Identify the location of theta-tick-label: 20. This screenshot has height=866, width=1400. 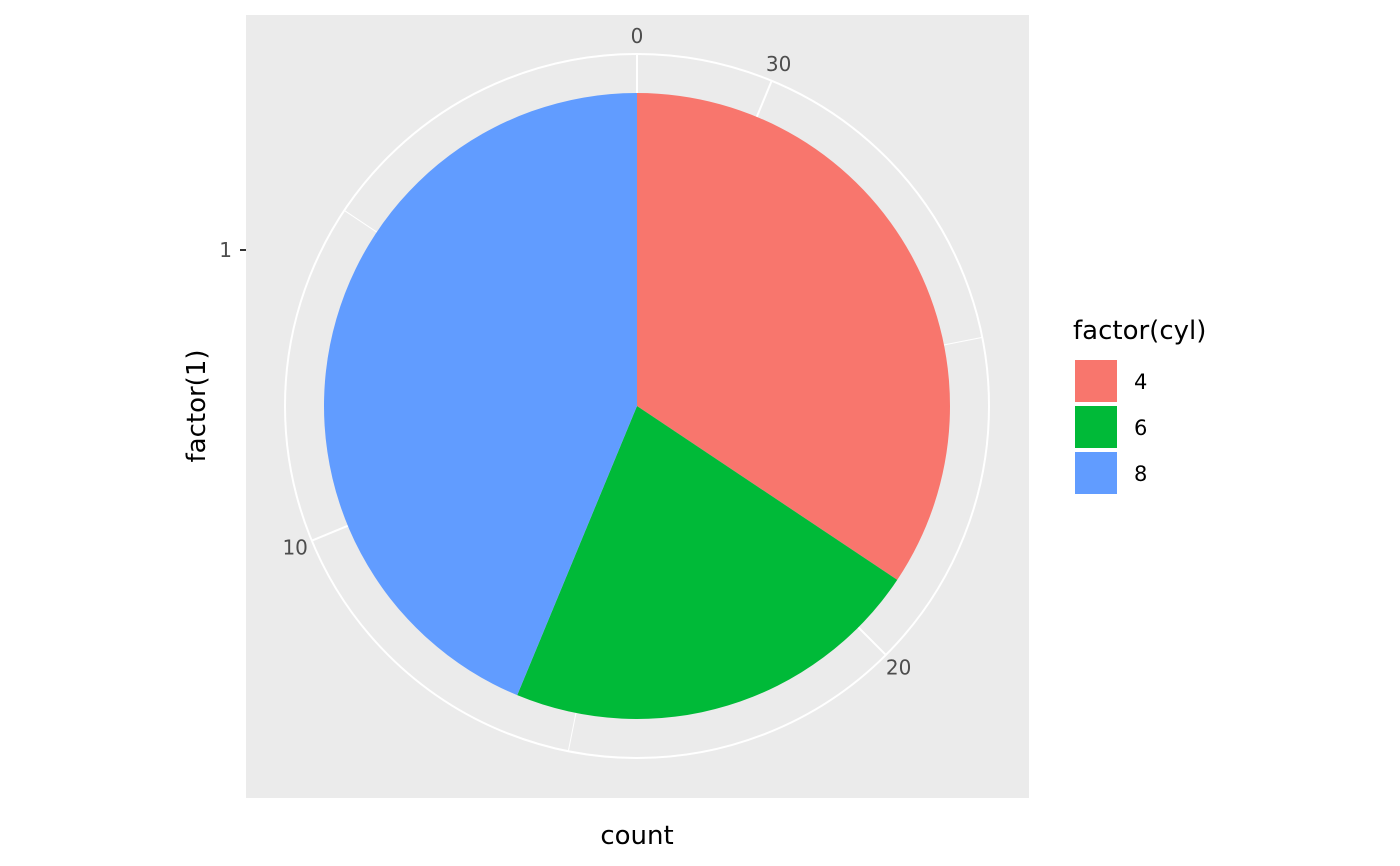
(898, 668).